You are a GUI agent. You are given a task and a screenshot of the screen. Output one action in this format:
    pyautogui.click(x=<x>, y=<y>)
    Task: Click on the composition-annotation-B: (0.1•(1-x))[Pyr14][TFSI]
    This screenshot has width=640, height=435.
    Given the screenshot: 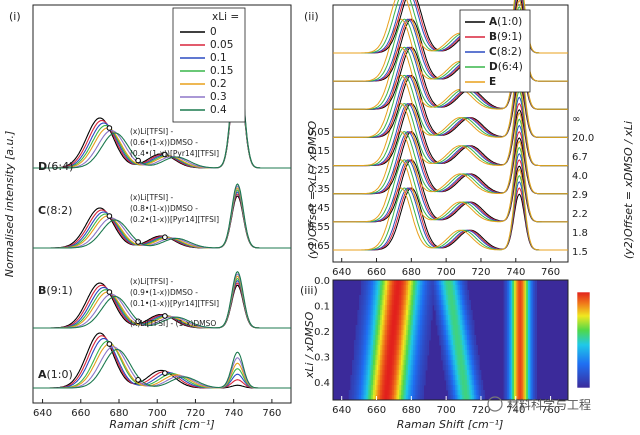 What is the action you would take?
    pyautogui.click(x=174, y=303)
    